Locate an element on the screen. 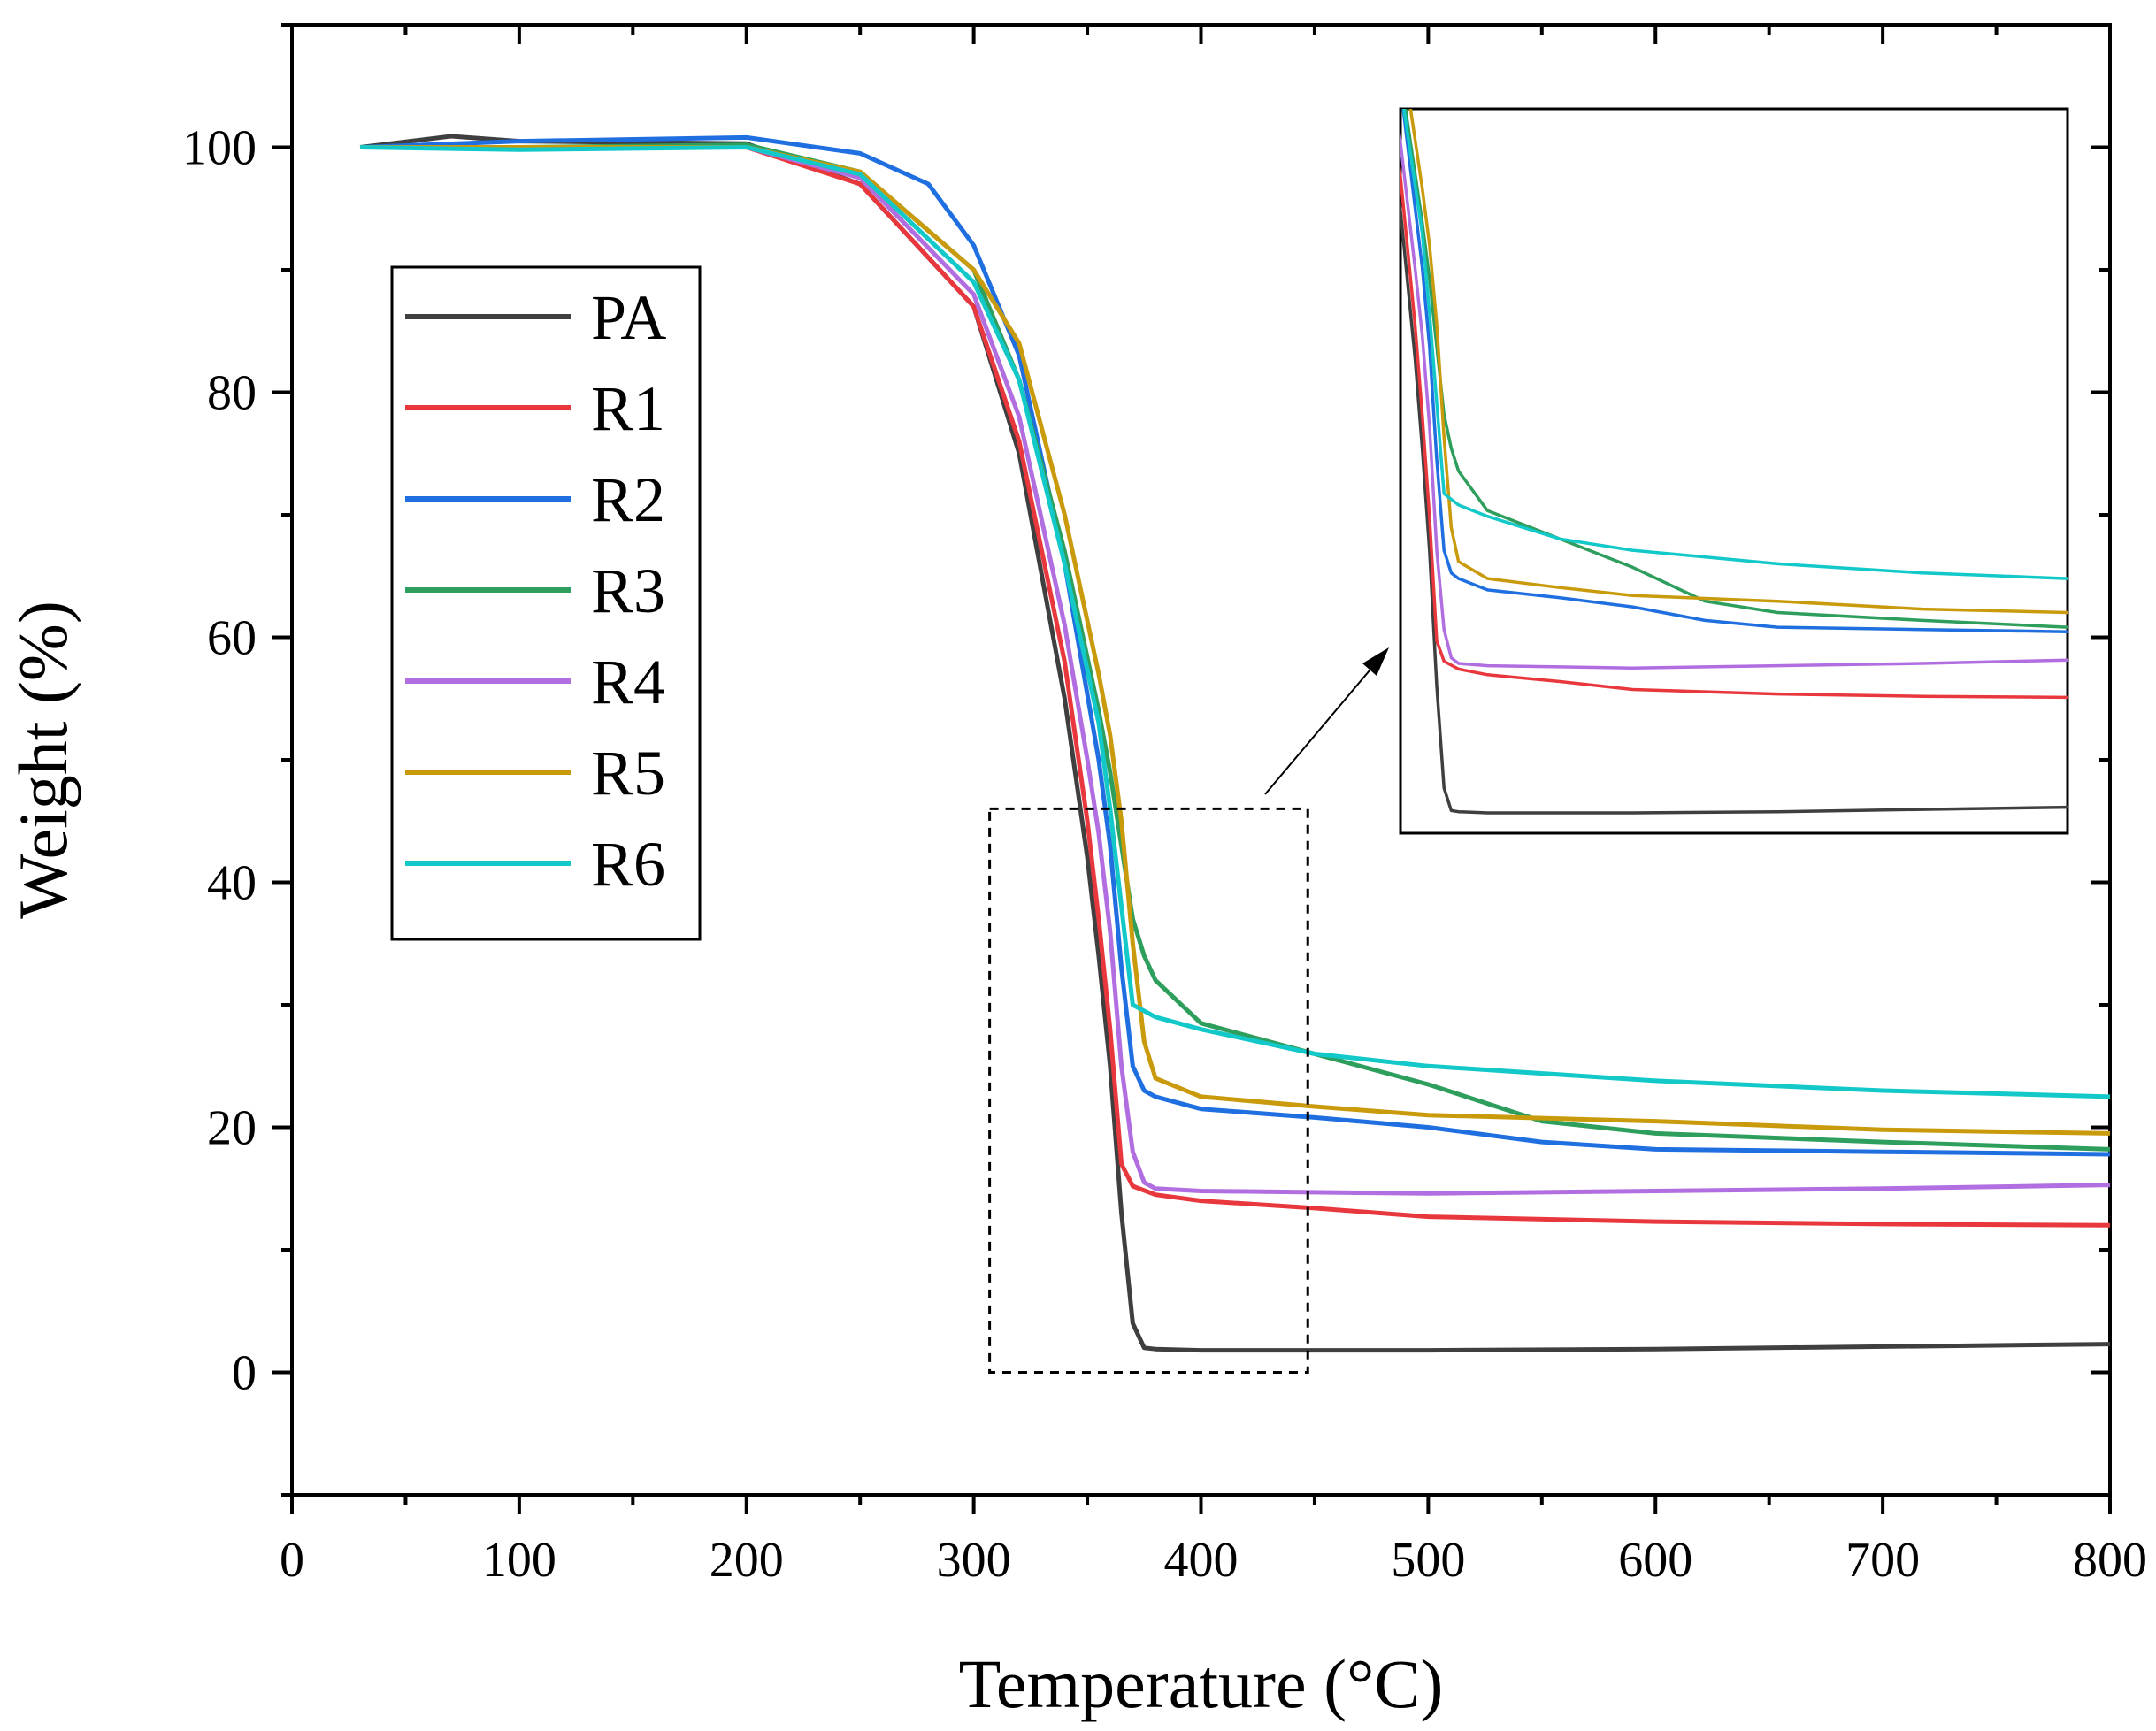 The image size is (2156, 1731). inset-series-line-r1 is located at coordinates (1734, 433).